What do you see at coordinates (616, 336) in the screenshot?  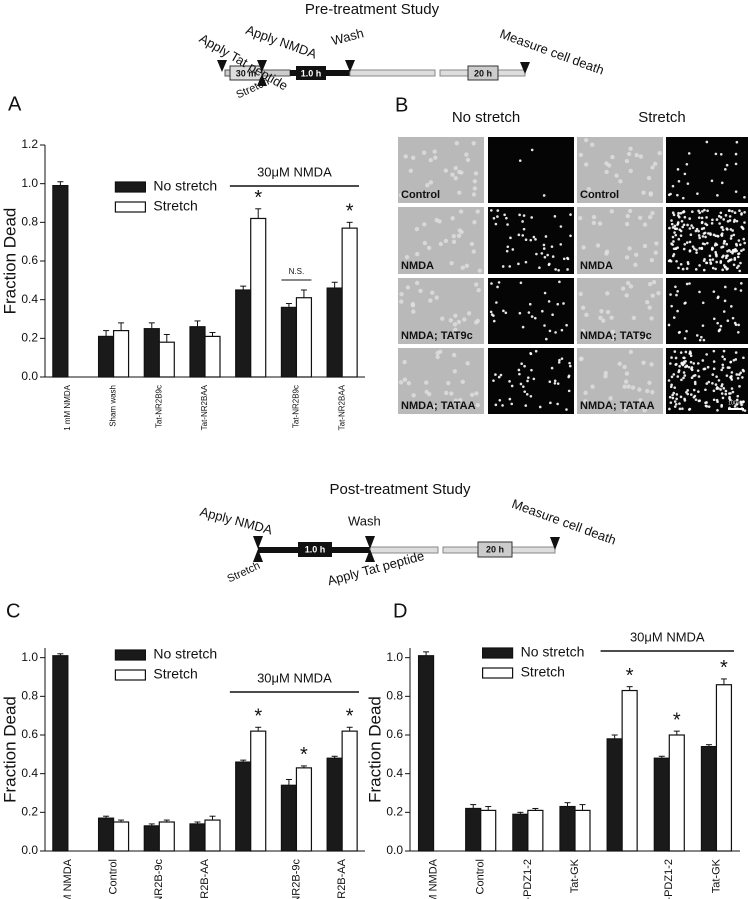 I see `row-label: NMDA; TAT9c` at bounding box center [616, 336].